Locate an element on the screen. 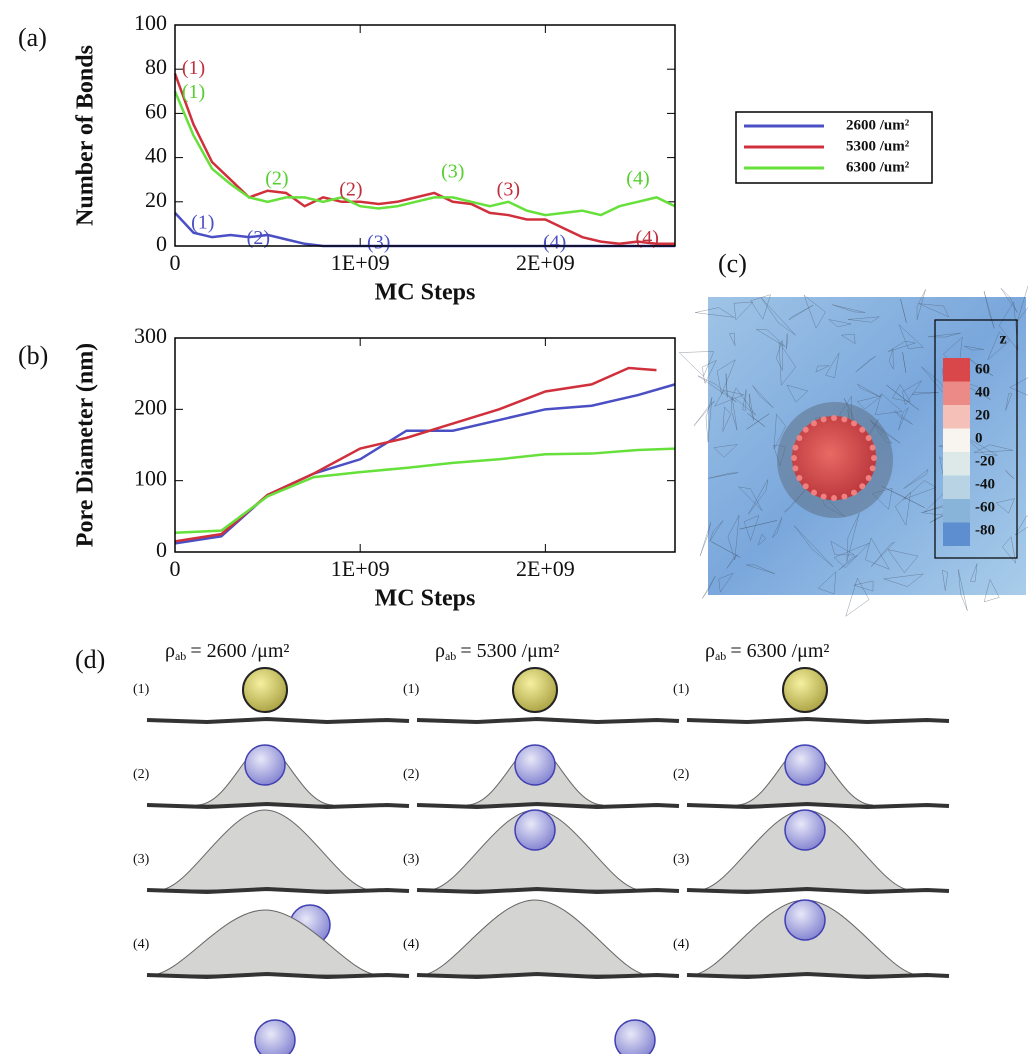 This screenshot has width=1028, height=1059. y-tick-label: 100 is located at coordinates (150, 22).